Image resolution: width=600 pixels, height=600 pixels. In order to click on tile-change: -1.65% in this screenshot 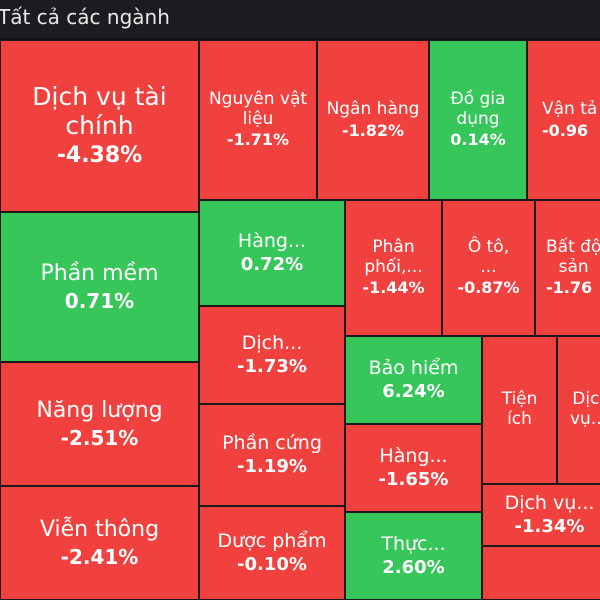, I will do `click(413, 479)`.